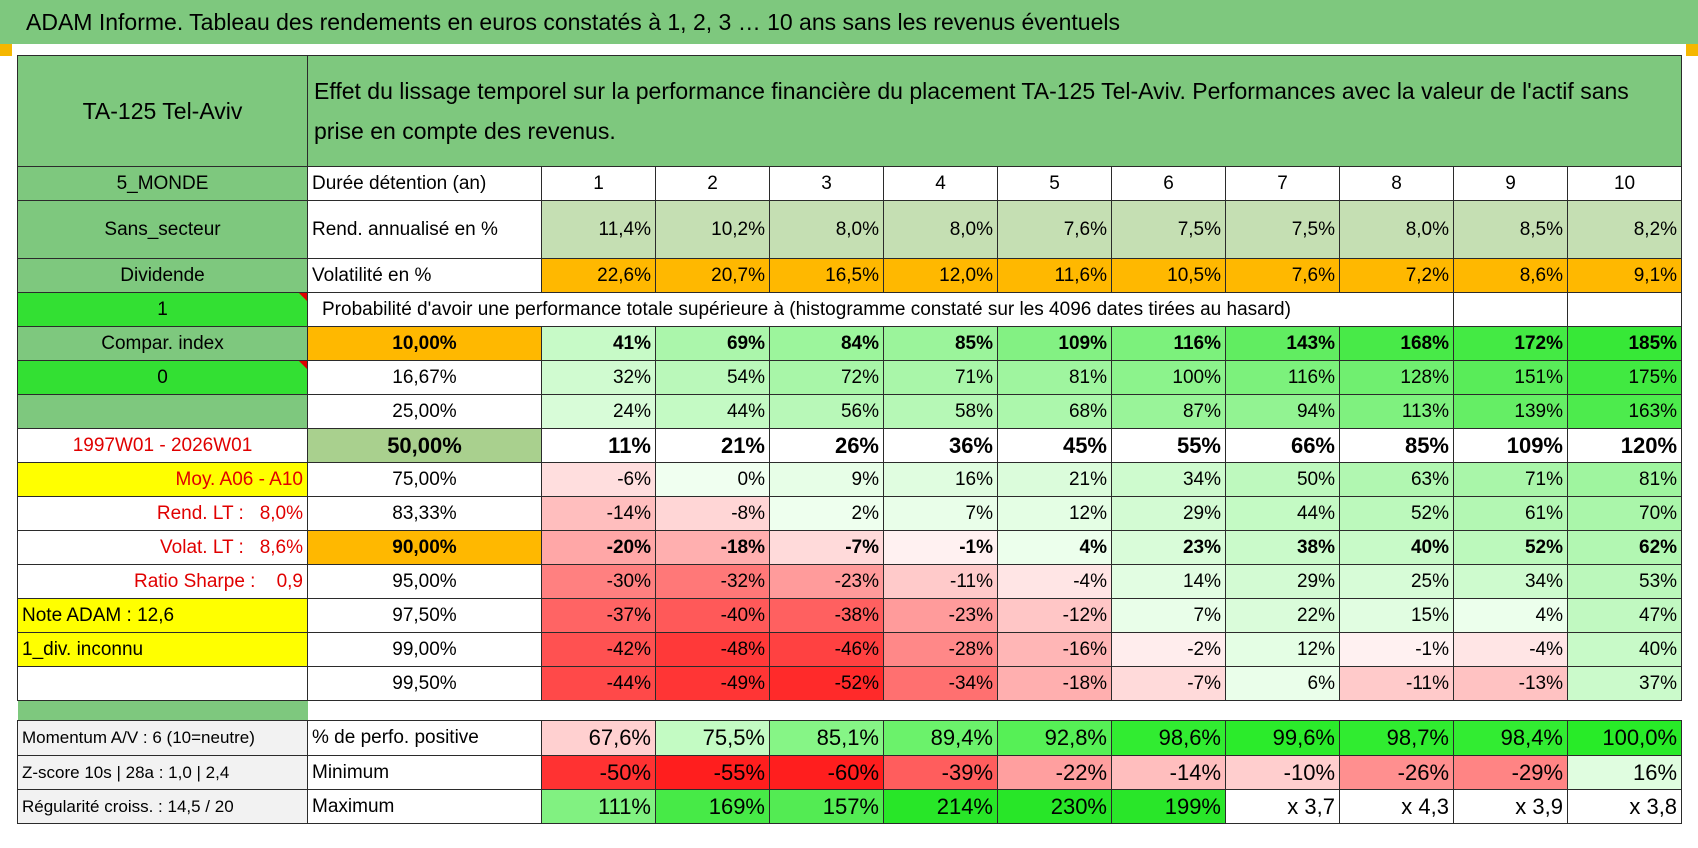  I want to click on max-cell: x 3,8, so click(1624, 806).